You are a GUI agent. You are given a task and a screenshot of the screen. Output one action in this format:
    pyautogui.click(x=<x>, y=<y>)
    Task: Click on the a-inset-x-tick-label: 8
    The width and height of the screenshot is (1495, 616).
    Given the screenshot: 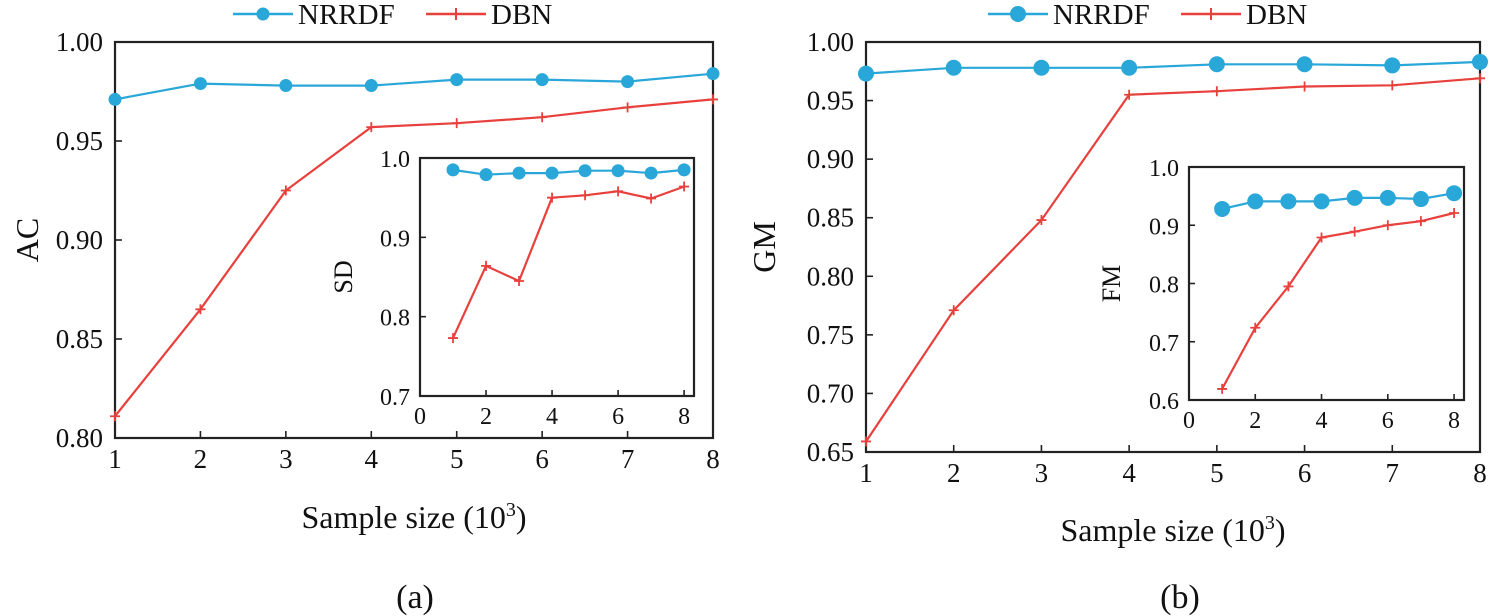 What is the action you would take?
    pyautogui.click(x=684, y=417)
    